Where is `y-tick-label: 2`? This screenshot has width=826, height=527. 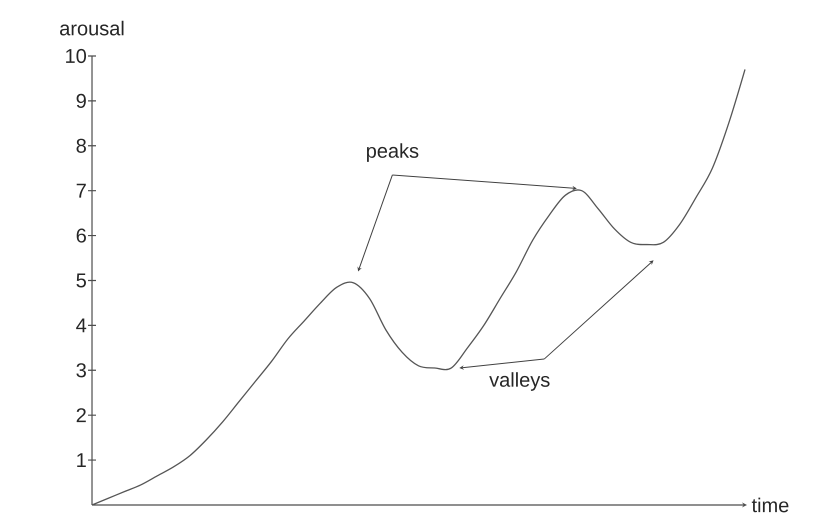 y-tick-label: 2 is located at coordinates (81, 415).